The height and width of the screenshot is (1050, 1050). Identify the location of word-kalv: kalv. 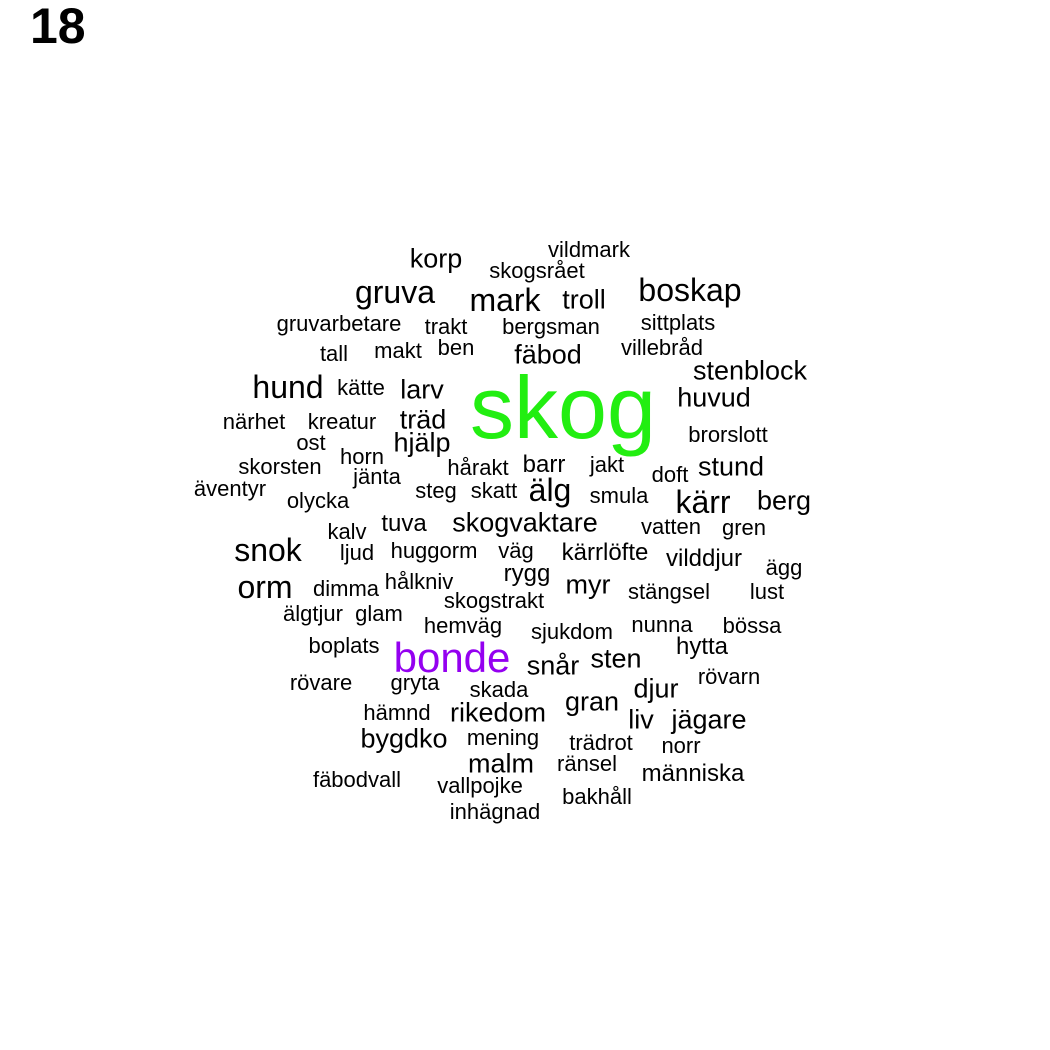
(347, 531).